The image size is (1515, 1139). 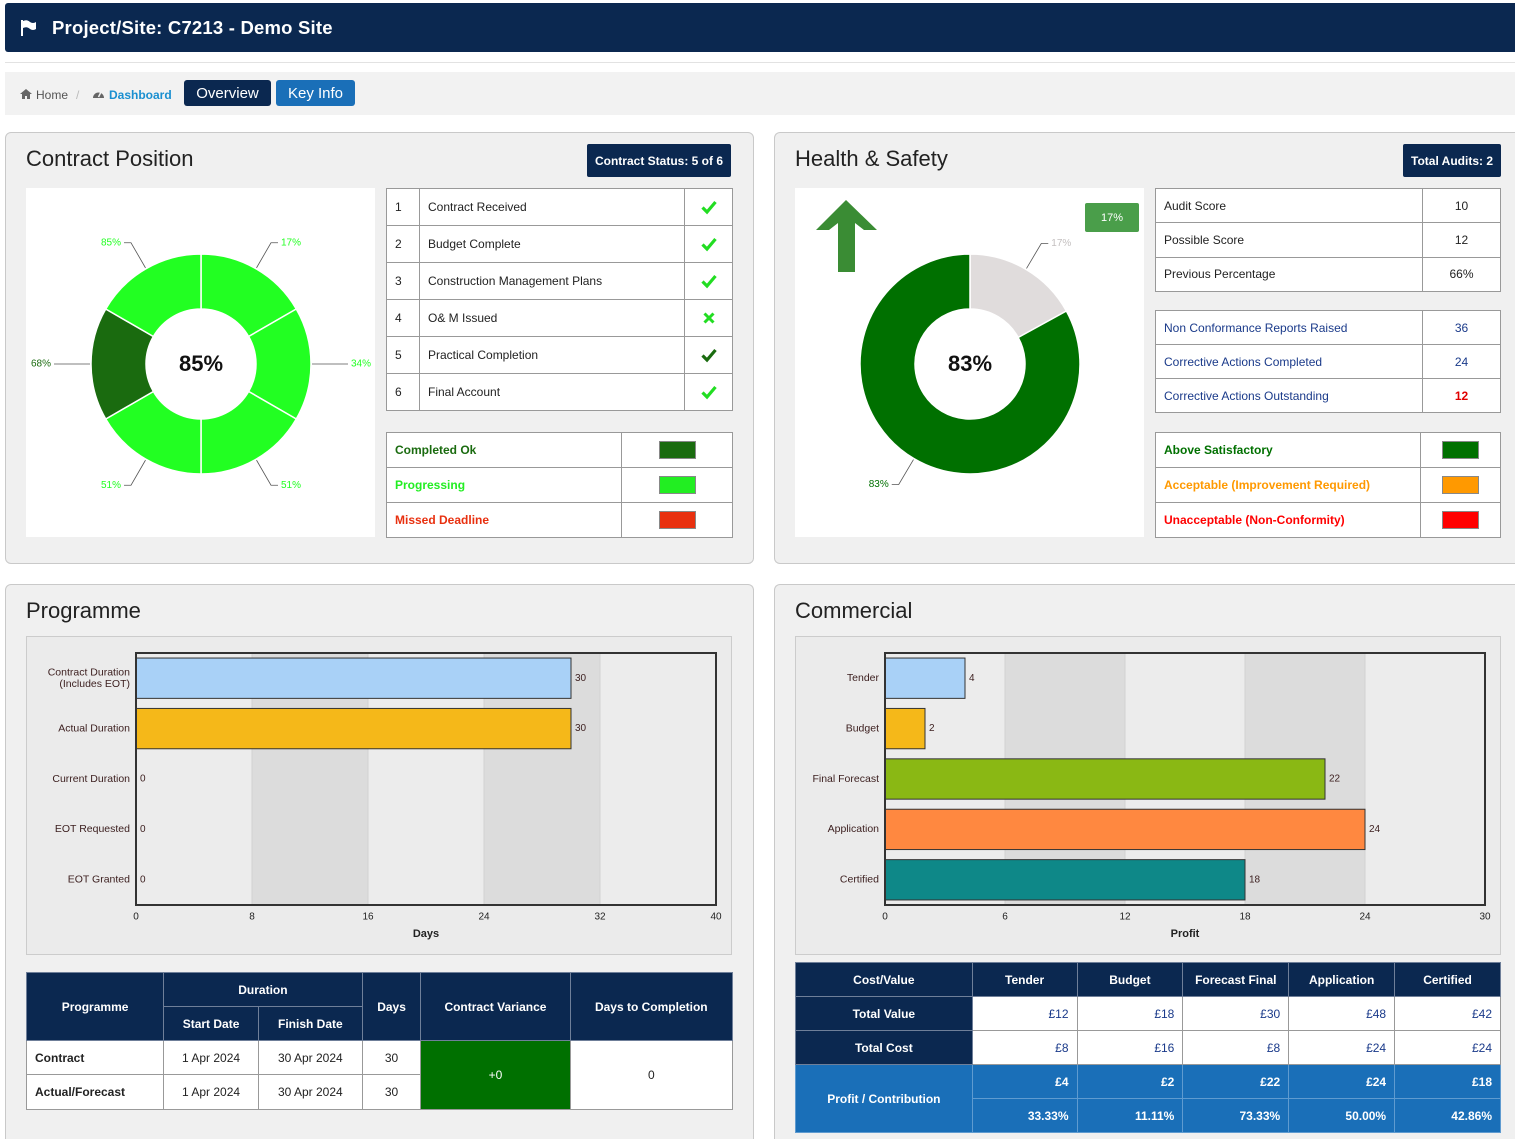 What do you see at coordinates (227, 93) in the screenshot?
I see `tab-button: Overview` at bounding box center [227, 93].